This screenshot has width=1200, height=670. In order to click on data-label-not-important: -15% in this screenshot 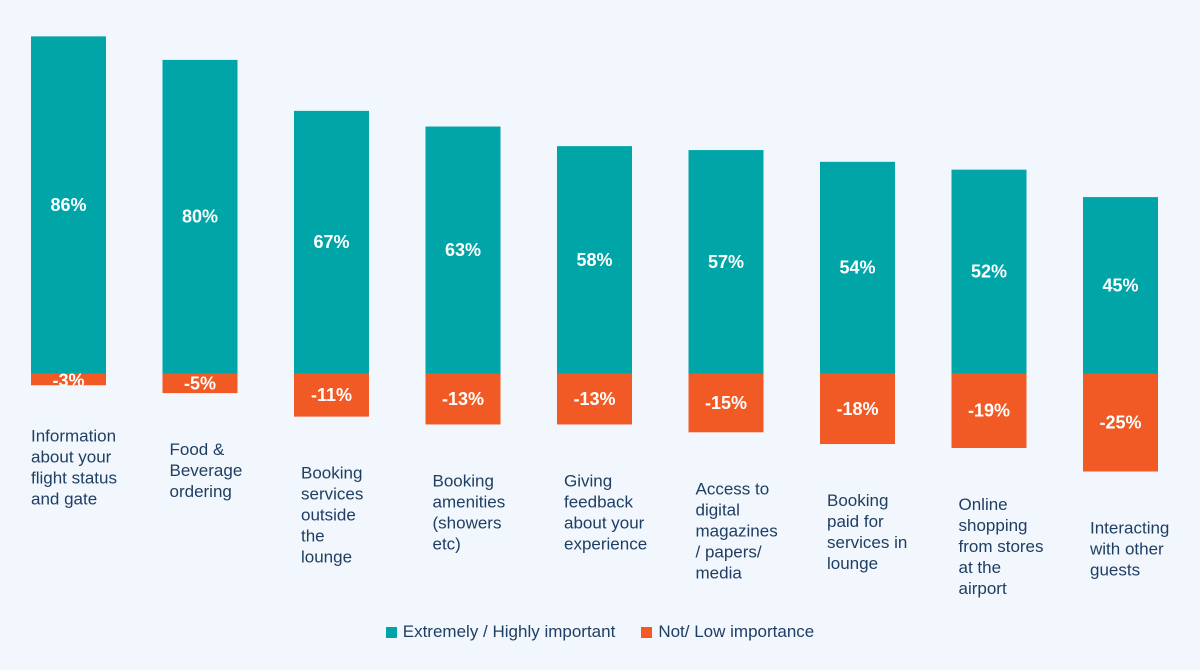, I will do `click(726, 403)`.